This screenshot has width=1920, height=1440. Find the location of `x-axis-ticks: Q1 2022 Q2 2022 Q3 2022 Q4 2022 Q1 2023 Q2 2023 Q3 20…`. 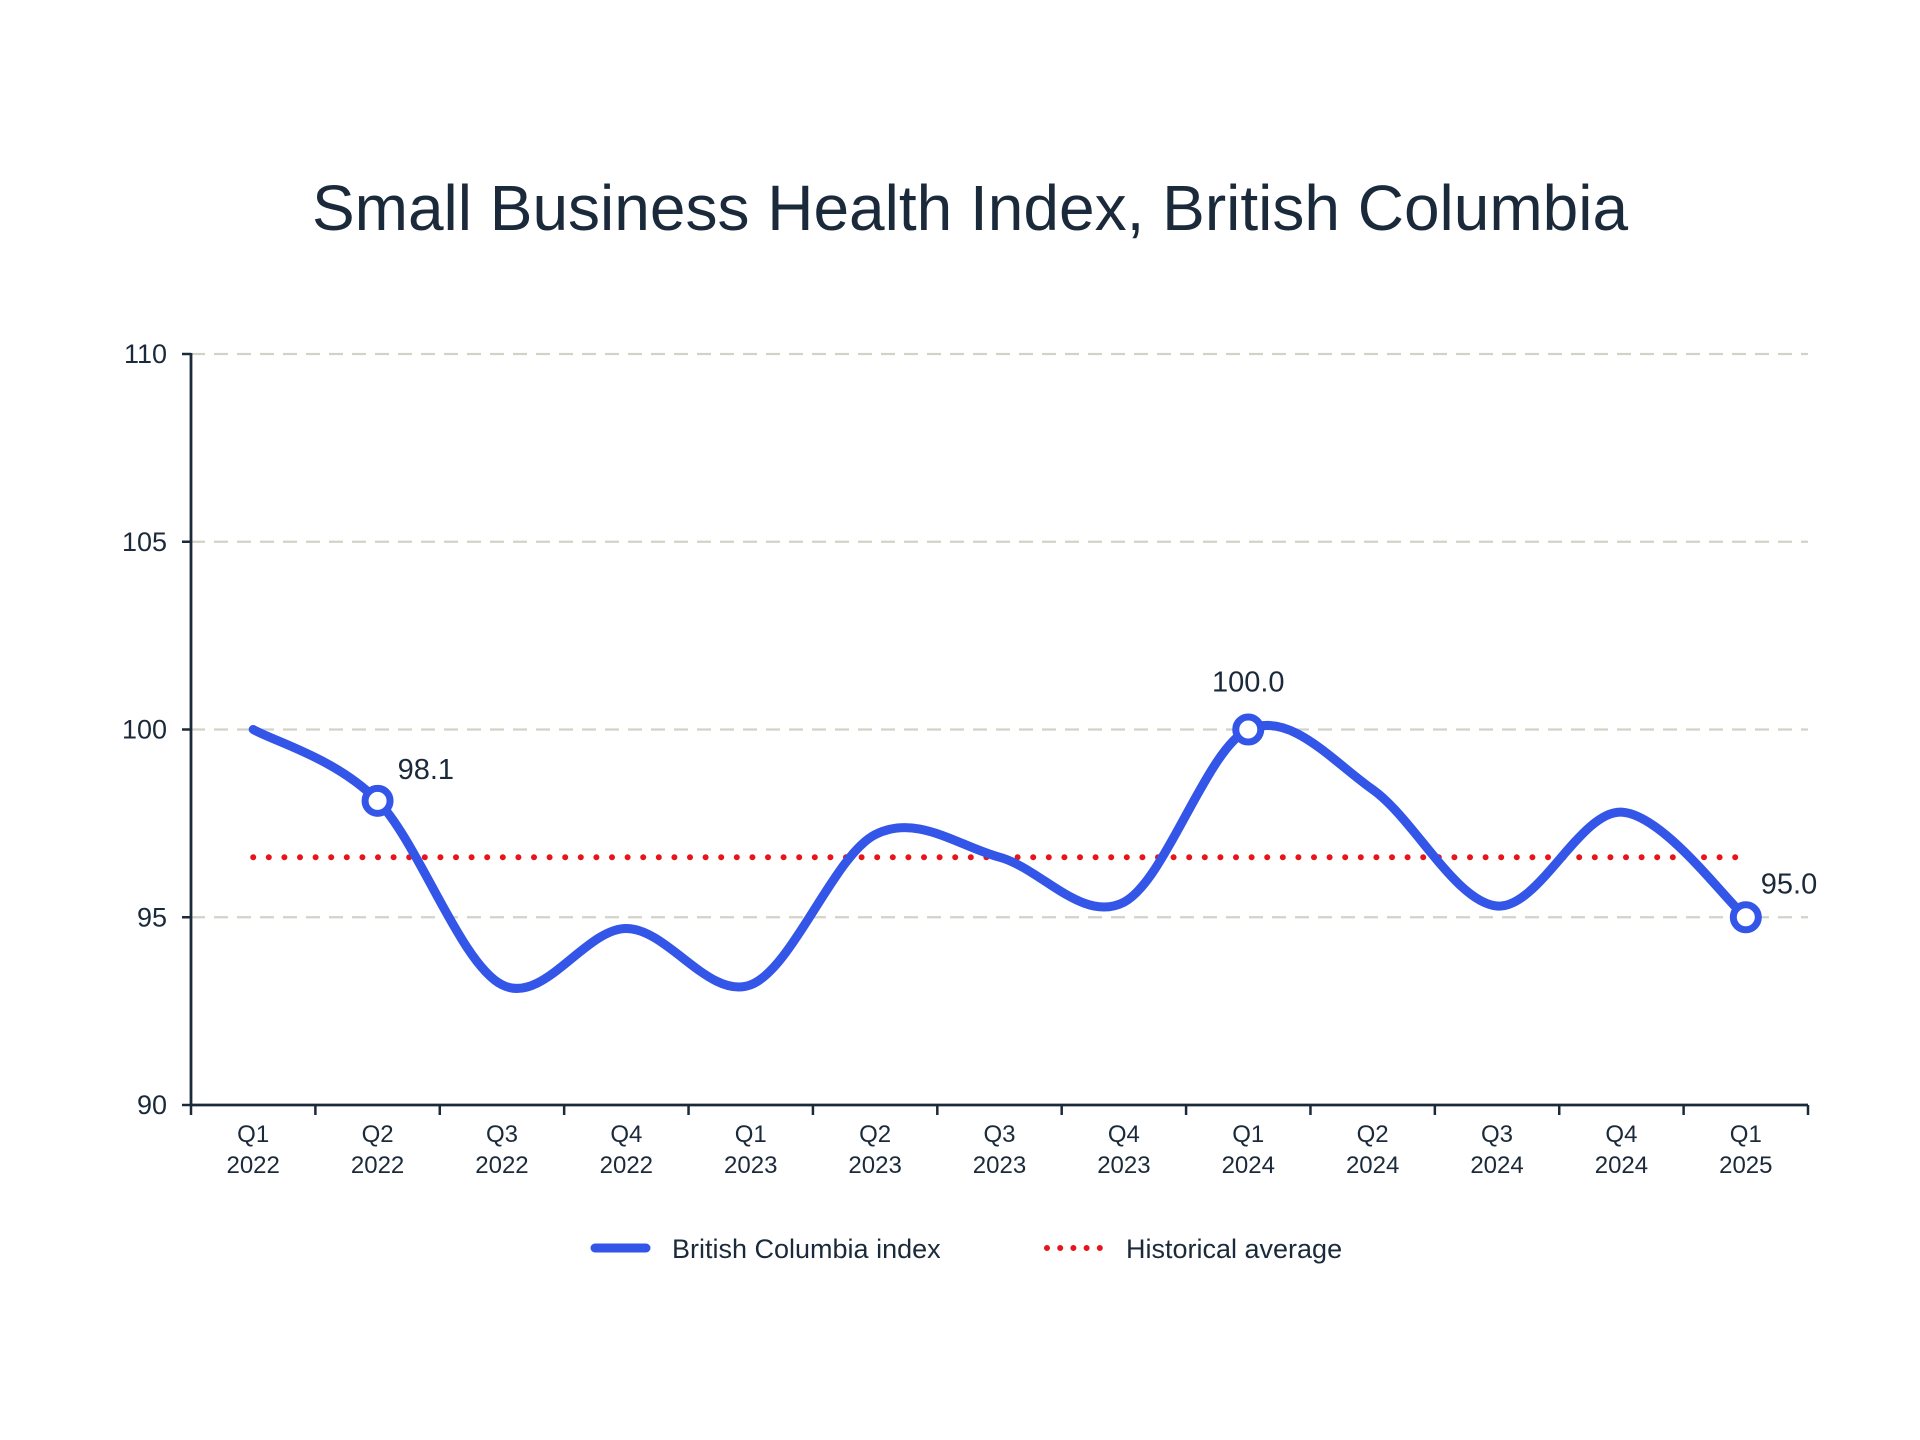

x-axis-ticks: Q1 2022 Q2 2022 Q3 2022 Q4 2022 Q1 2023 Q2 2023 Q3 20… is located at coordinates (999, 1142).